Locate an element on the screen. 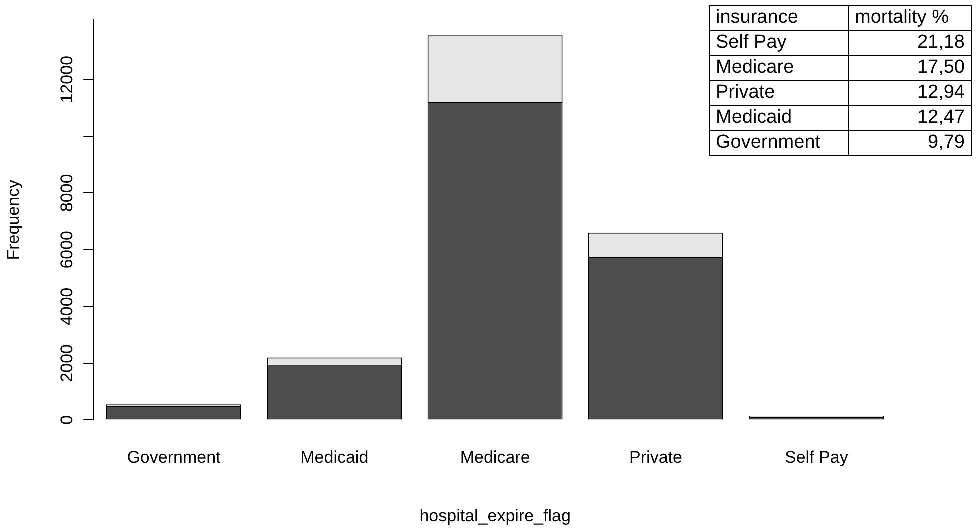 The width and height of the screenshot is (979, 531). annotation: Government is located at coordinates (779, 143).